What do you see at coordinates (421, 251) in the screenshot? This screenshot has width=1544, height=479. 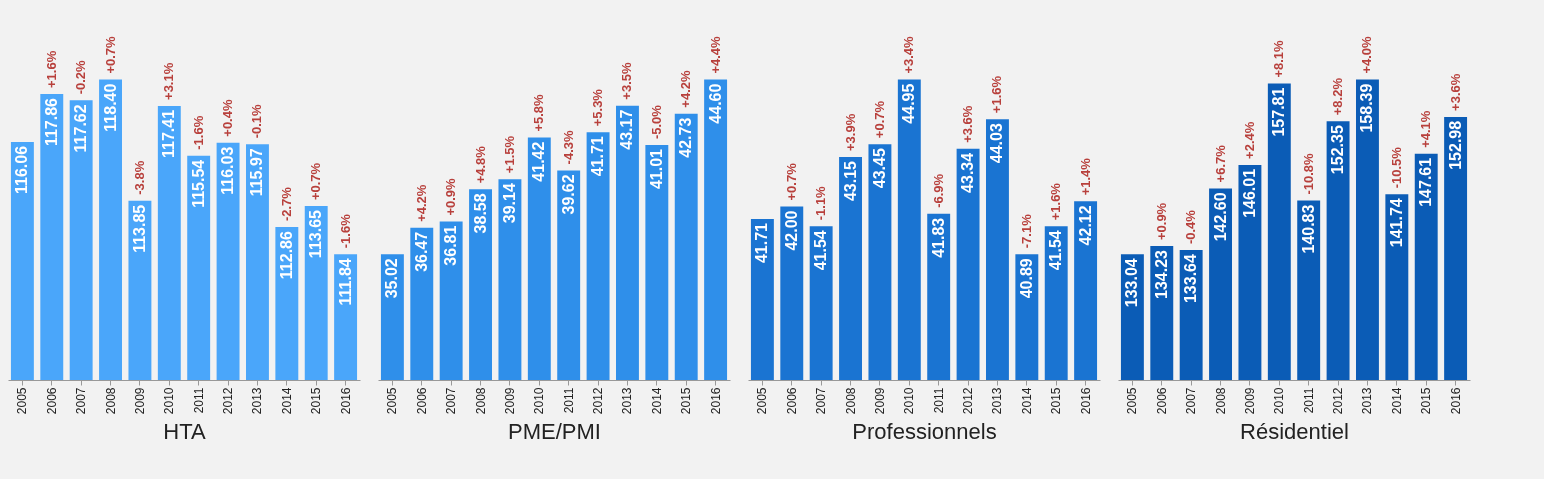 I see `data-label: 36.47` at bounding box center [421, 251].